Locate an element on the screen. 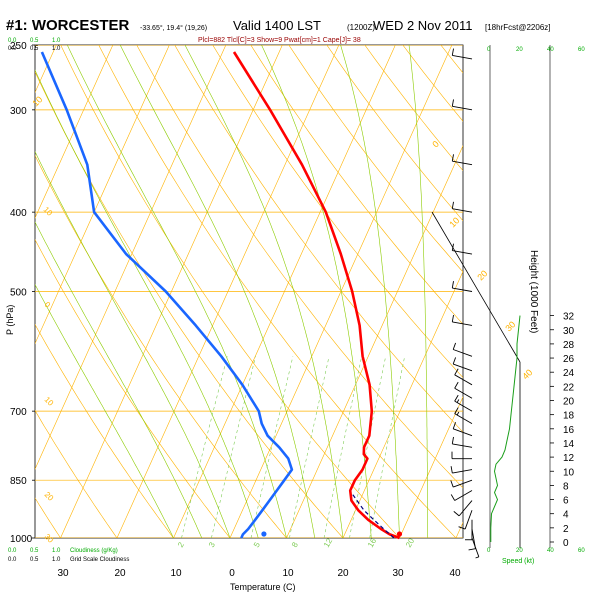 This screenshot has height=600, width=600. cloud-tick-top-1: 0.5 is located at coordinates (34, 41).